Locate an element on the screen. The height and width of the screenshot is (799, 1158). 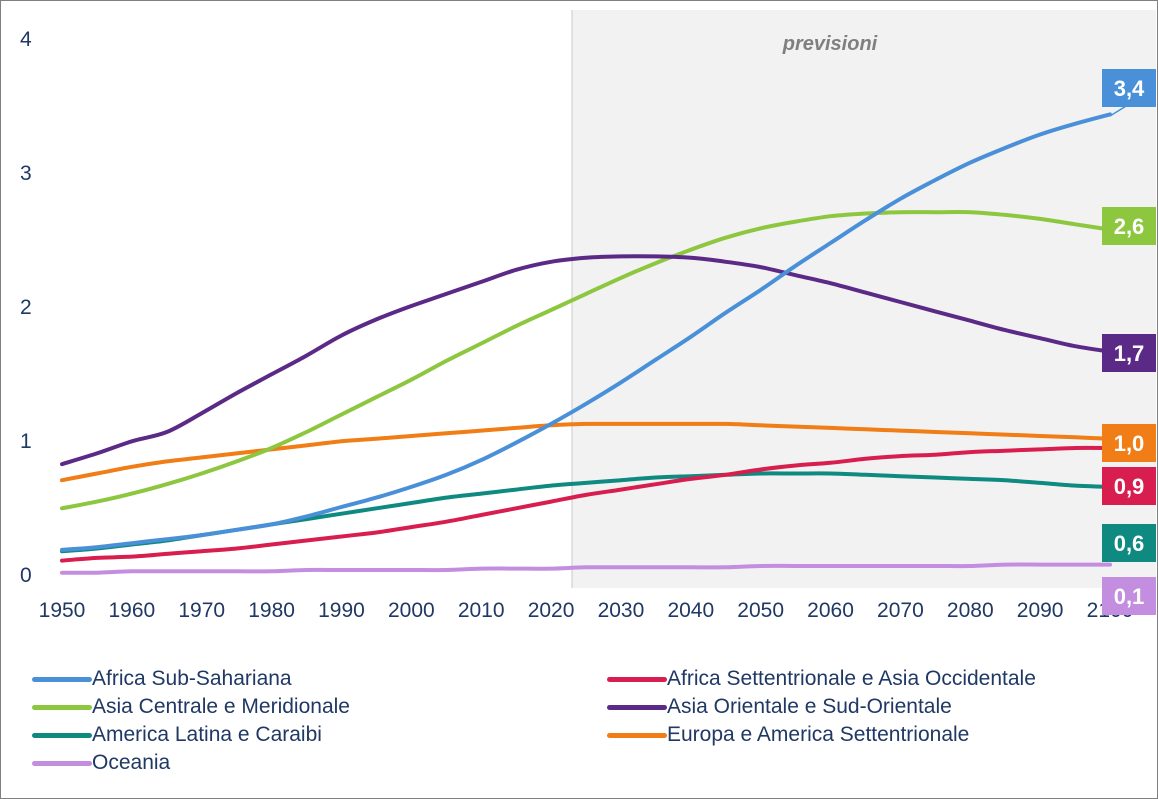
end-value-label: 0,1 is located at coordinates (1129, 596).